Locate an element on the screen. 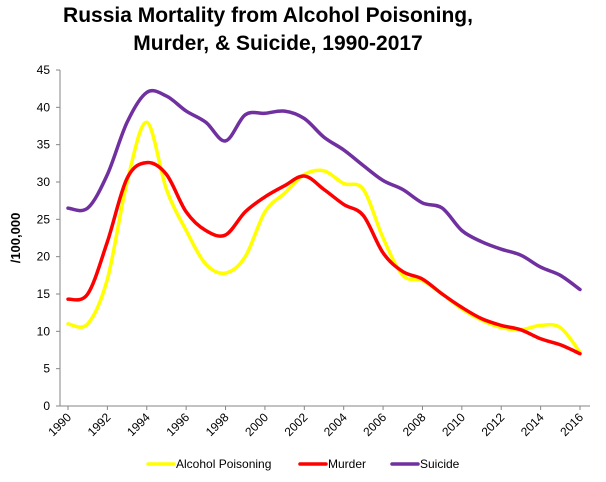  legend: Alcohol Poisoning Murder Suicide is located at coordinates (303, 464).